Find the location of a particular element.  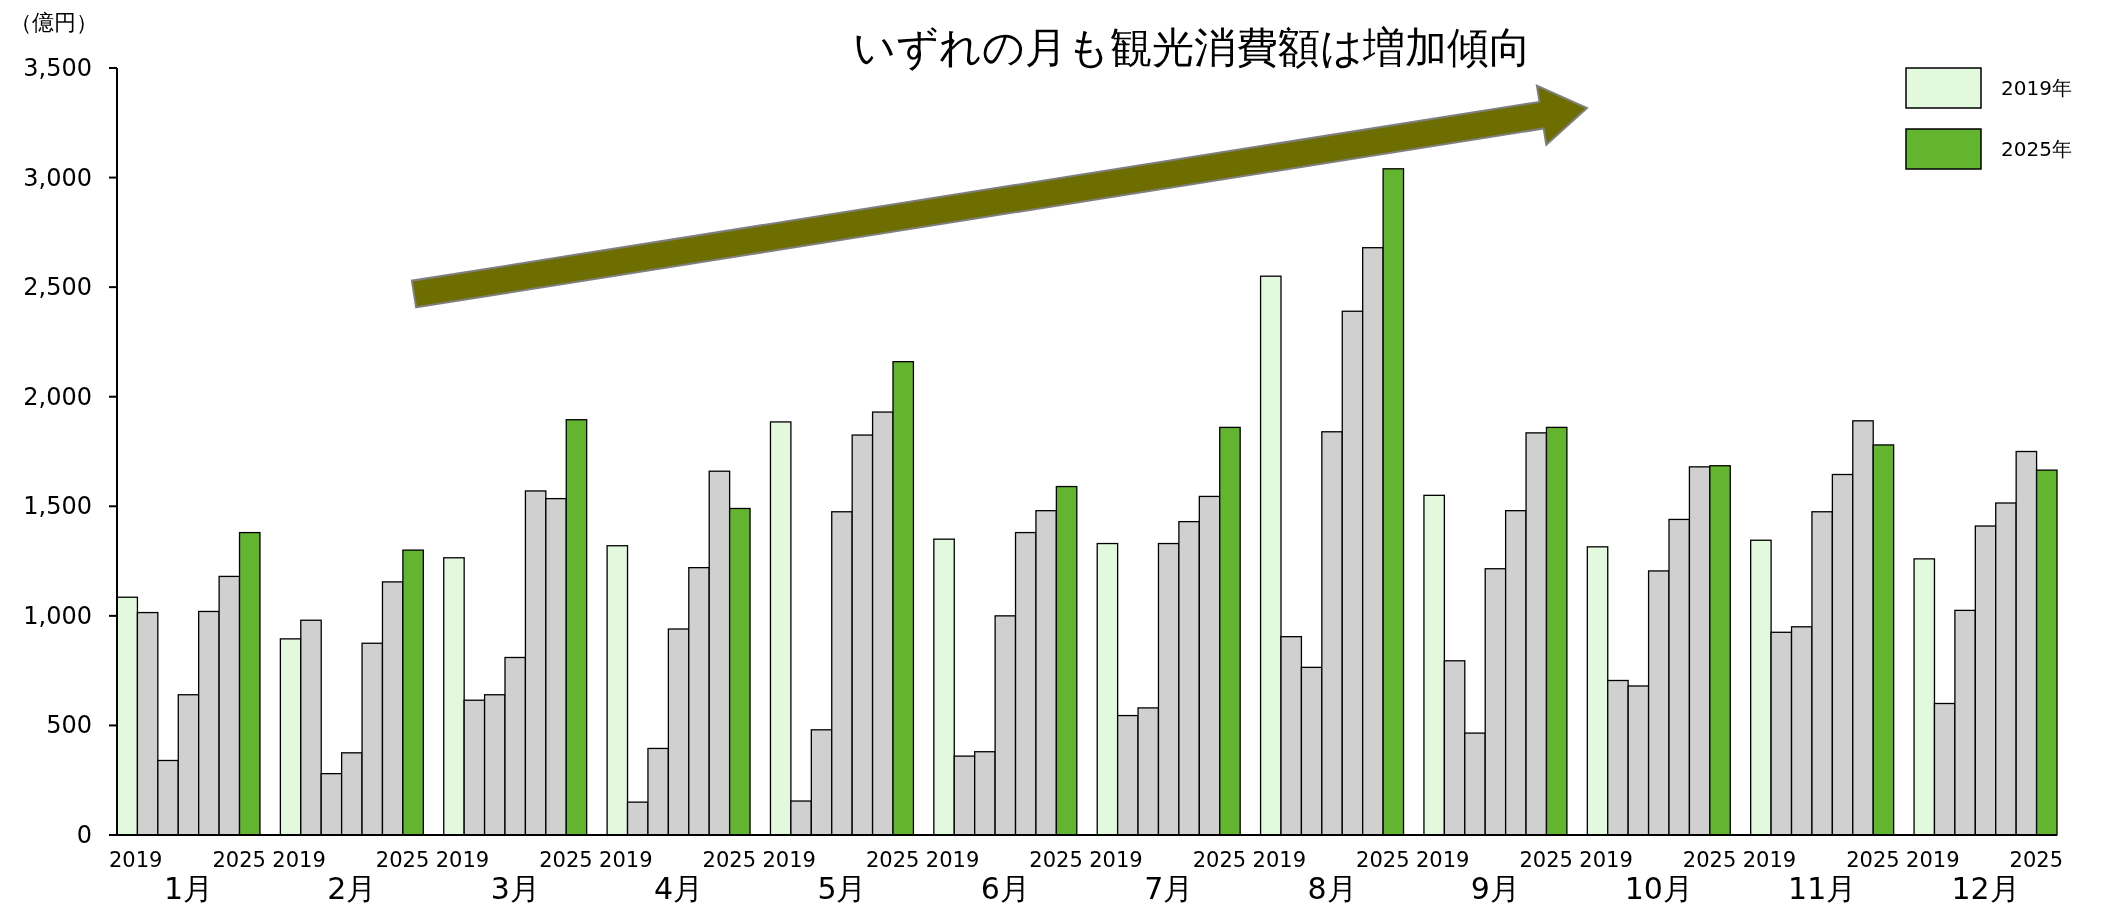

legend-label: 2025年 is located at coordinates (2036, 149).